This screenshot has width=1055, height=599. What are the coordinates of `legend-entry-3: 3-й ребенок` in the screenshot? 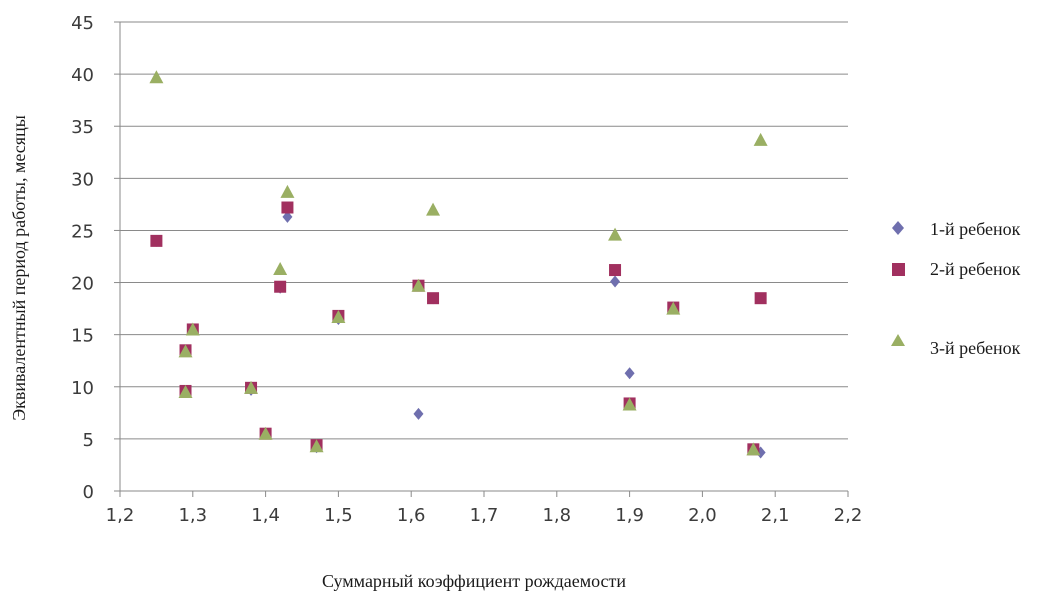 It's located at (956, 346).